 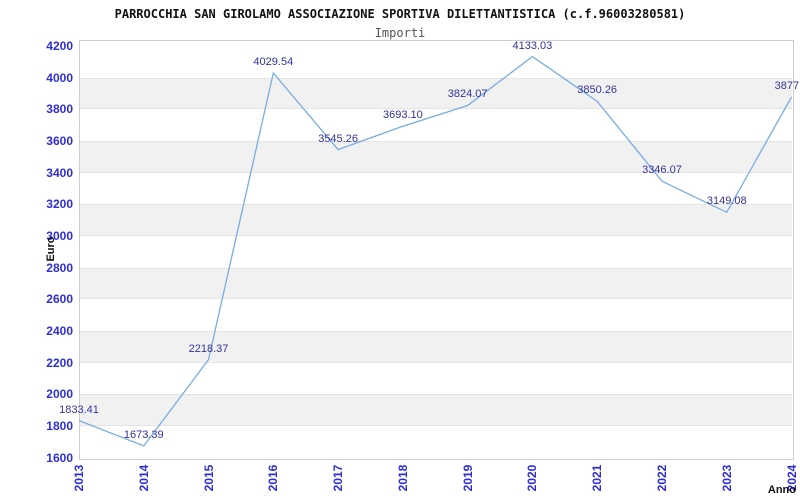 I want to click on y-tick-label: 3000, so click(x=59, y=235).